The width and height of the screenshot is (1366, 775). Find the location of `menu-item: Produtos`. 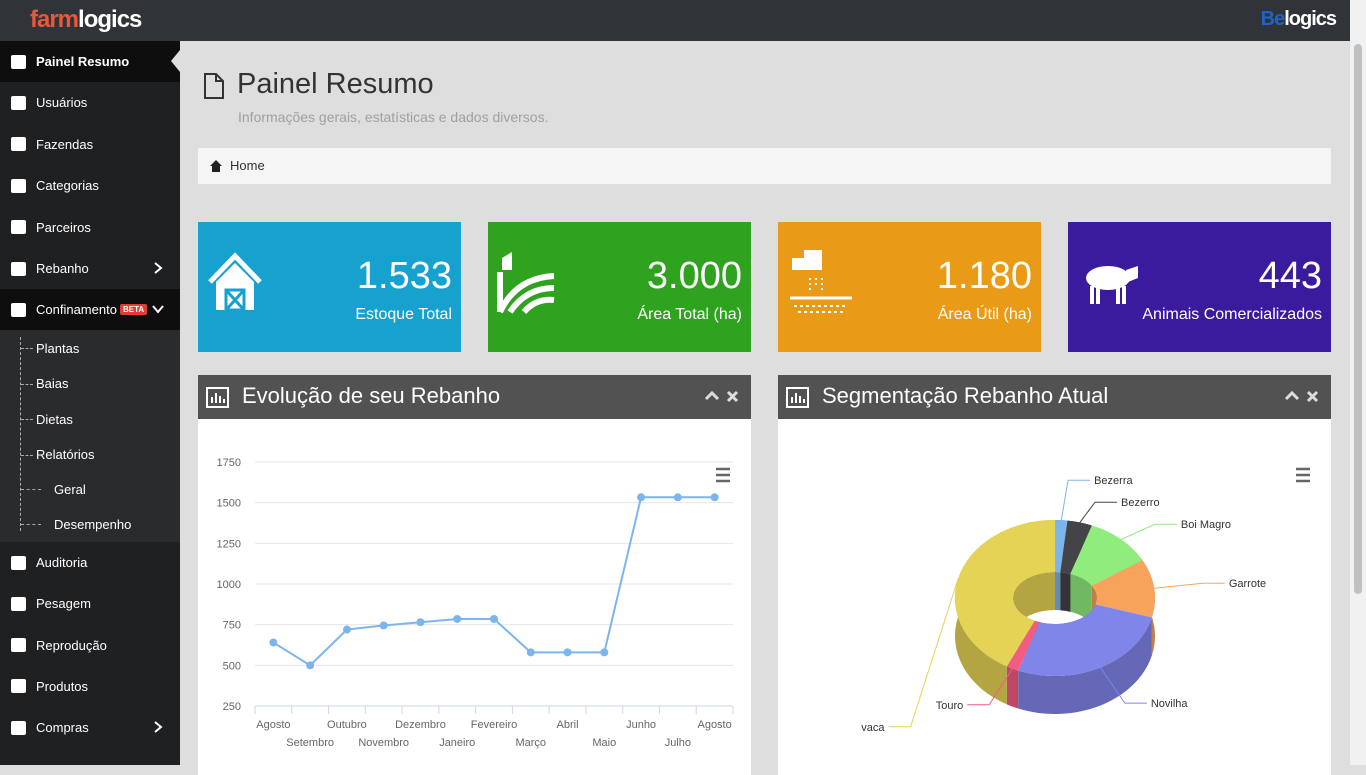

menu-item: Produtos is located at coordinates (90, 686).